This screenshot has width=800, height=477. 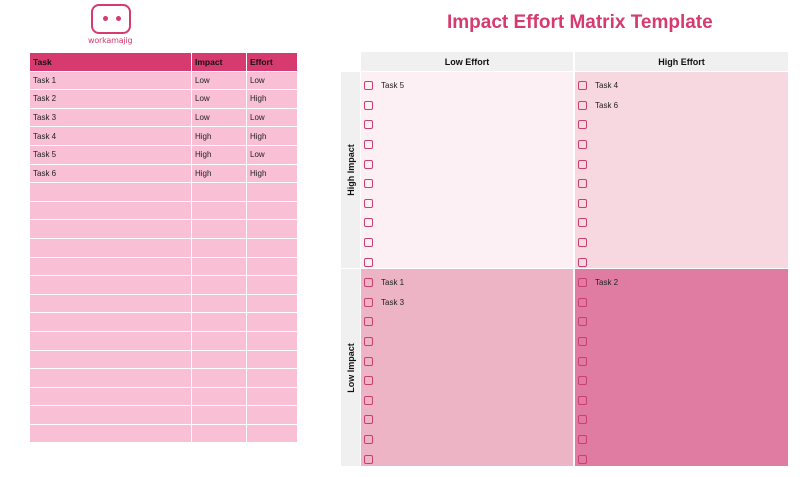 I want to click on cell-task: Task 5, so click(x=110, y=154).